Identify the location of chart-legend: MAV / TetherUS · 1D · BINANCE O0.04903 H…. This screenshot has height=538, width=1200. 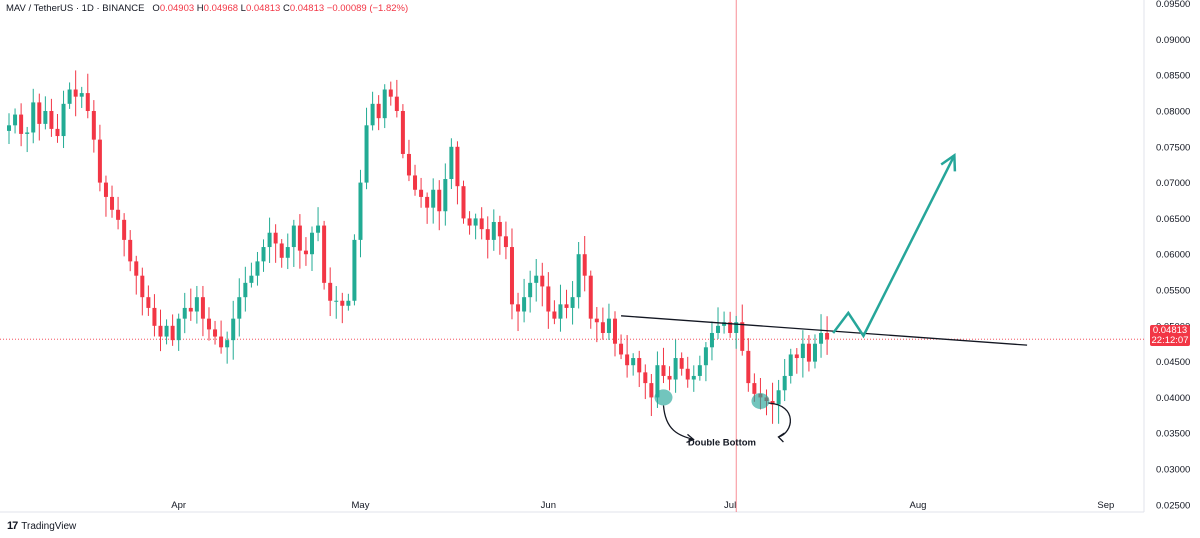
(207, 8).